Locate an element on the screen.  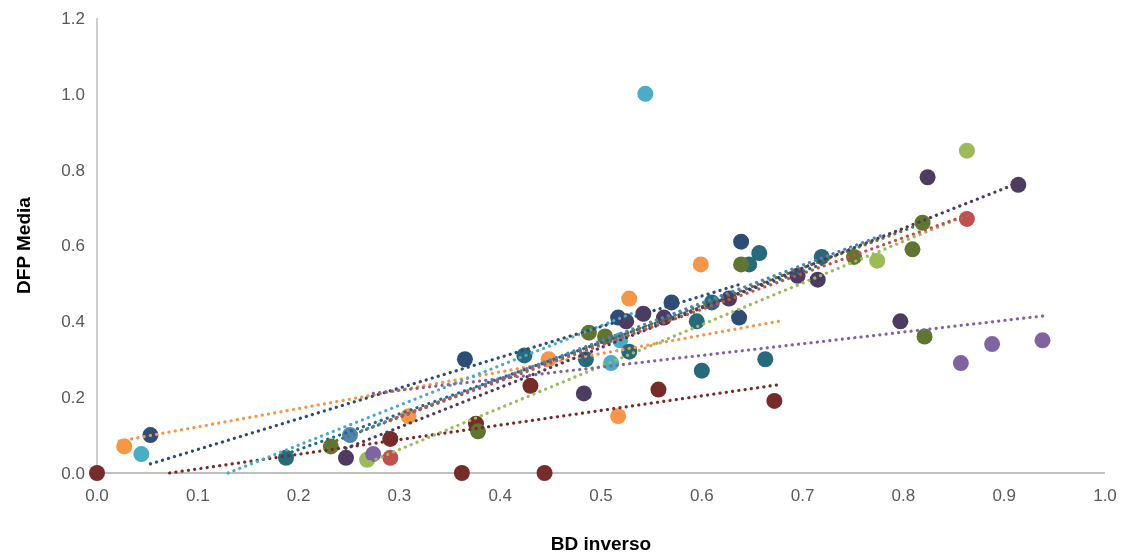
y-tick-label: 1.0 is located at coordinates (73, 94).